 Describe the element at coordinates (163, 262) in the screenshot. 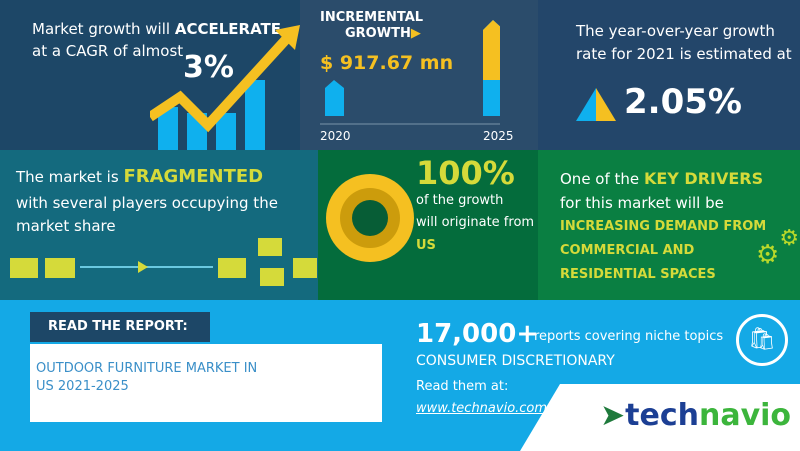

I see `buildings-icon` at that location.